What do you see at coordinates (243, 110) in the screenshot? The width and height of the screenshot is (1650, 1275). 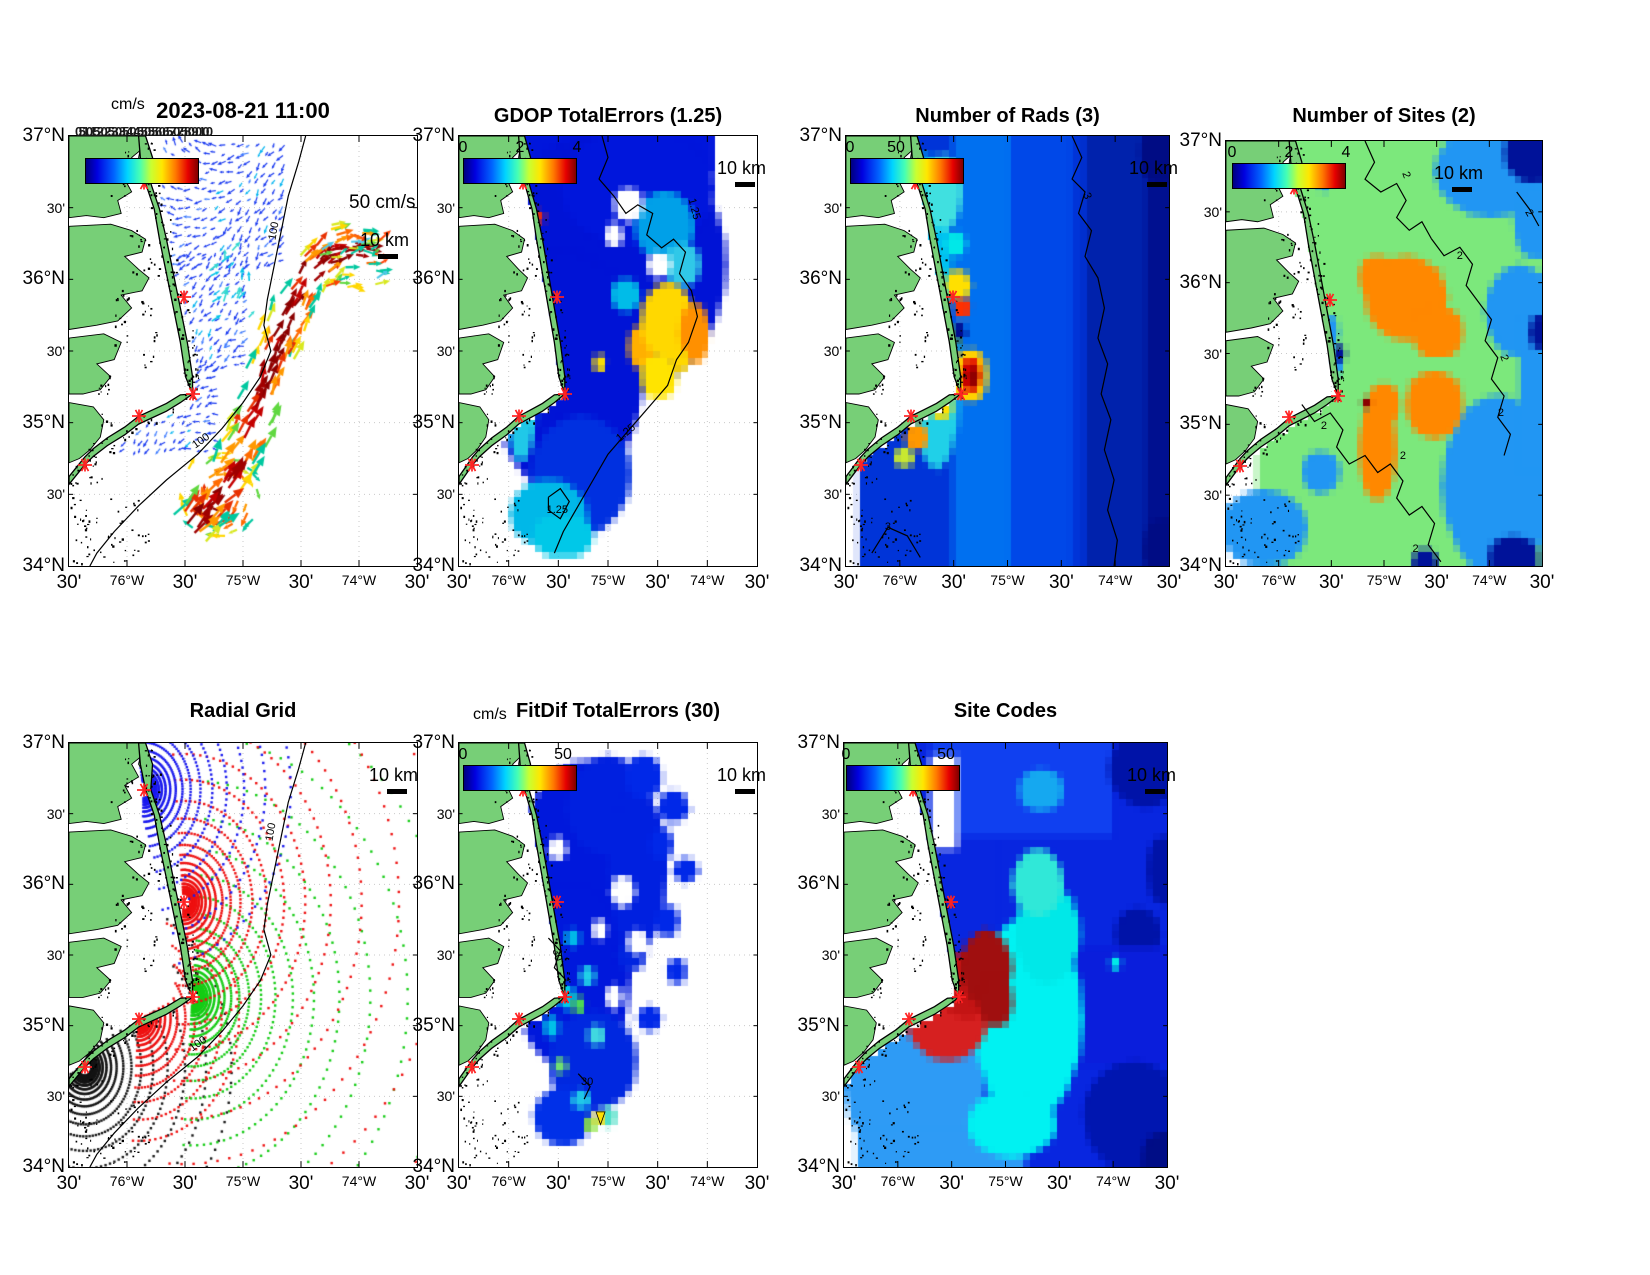 I see `panel-title-currents: 2023-08-21 11:00` at bounding box center [243, 110].